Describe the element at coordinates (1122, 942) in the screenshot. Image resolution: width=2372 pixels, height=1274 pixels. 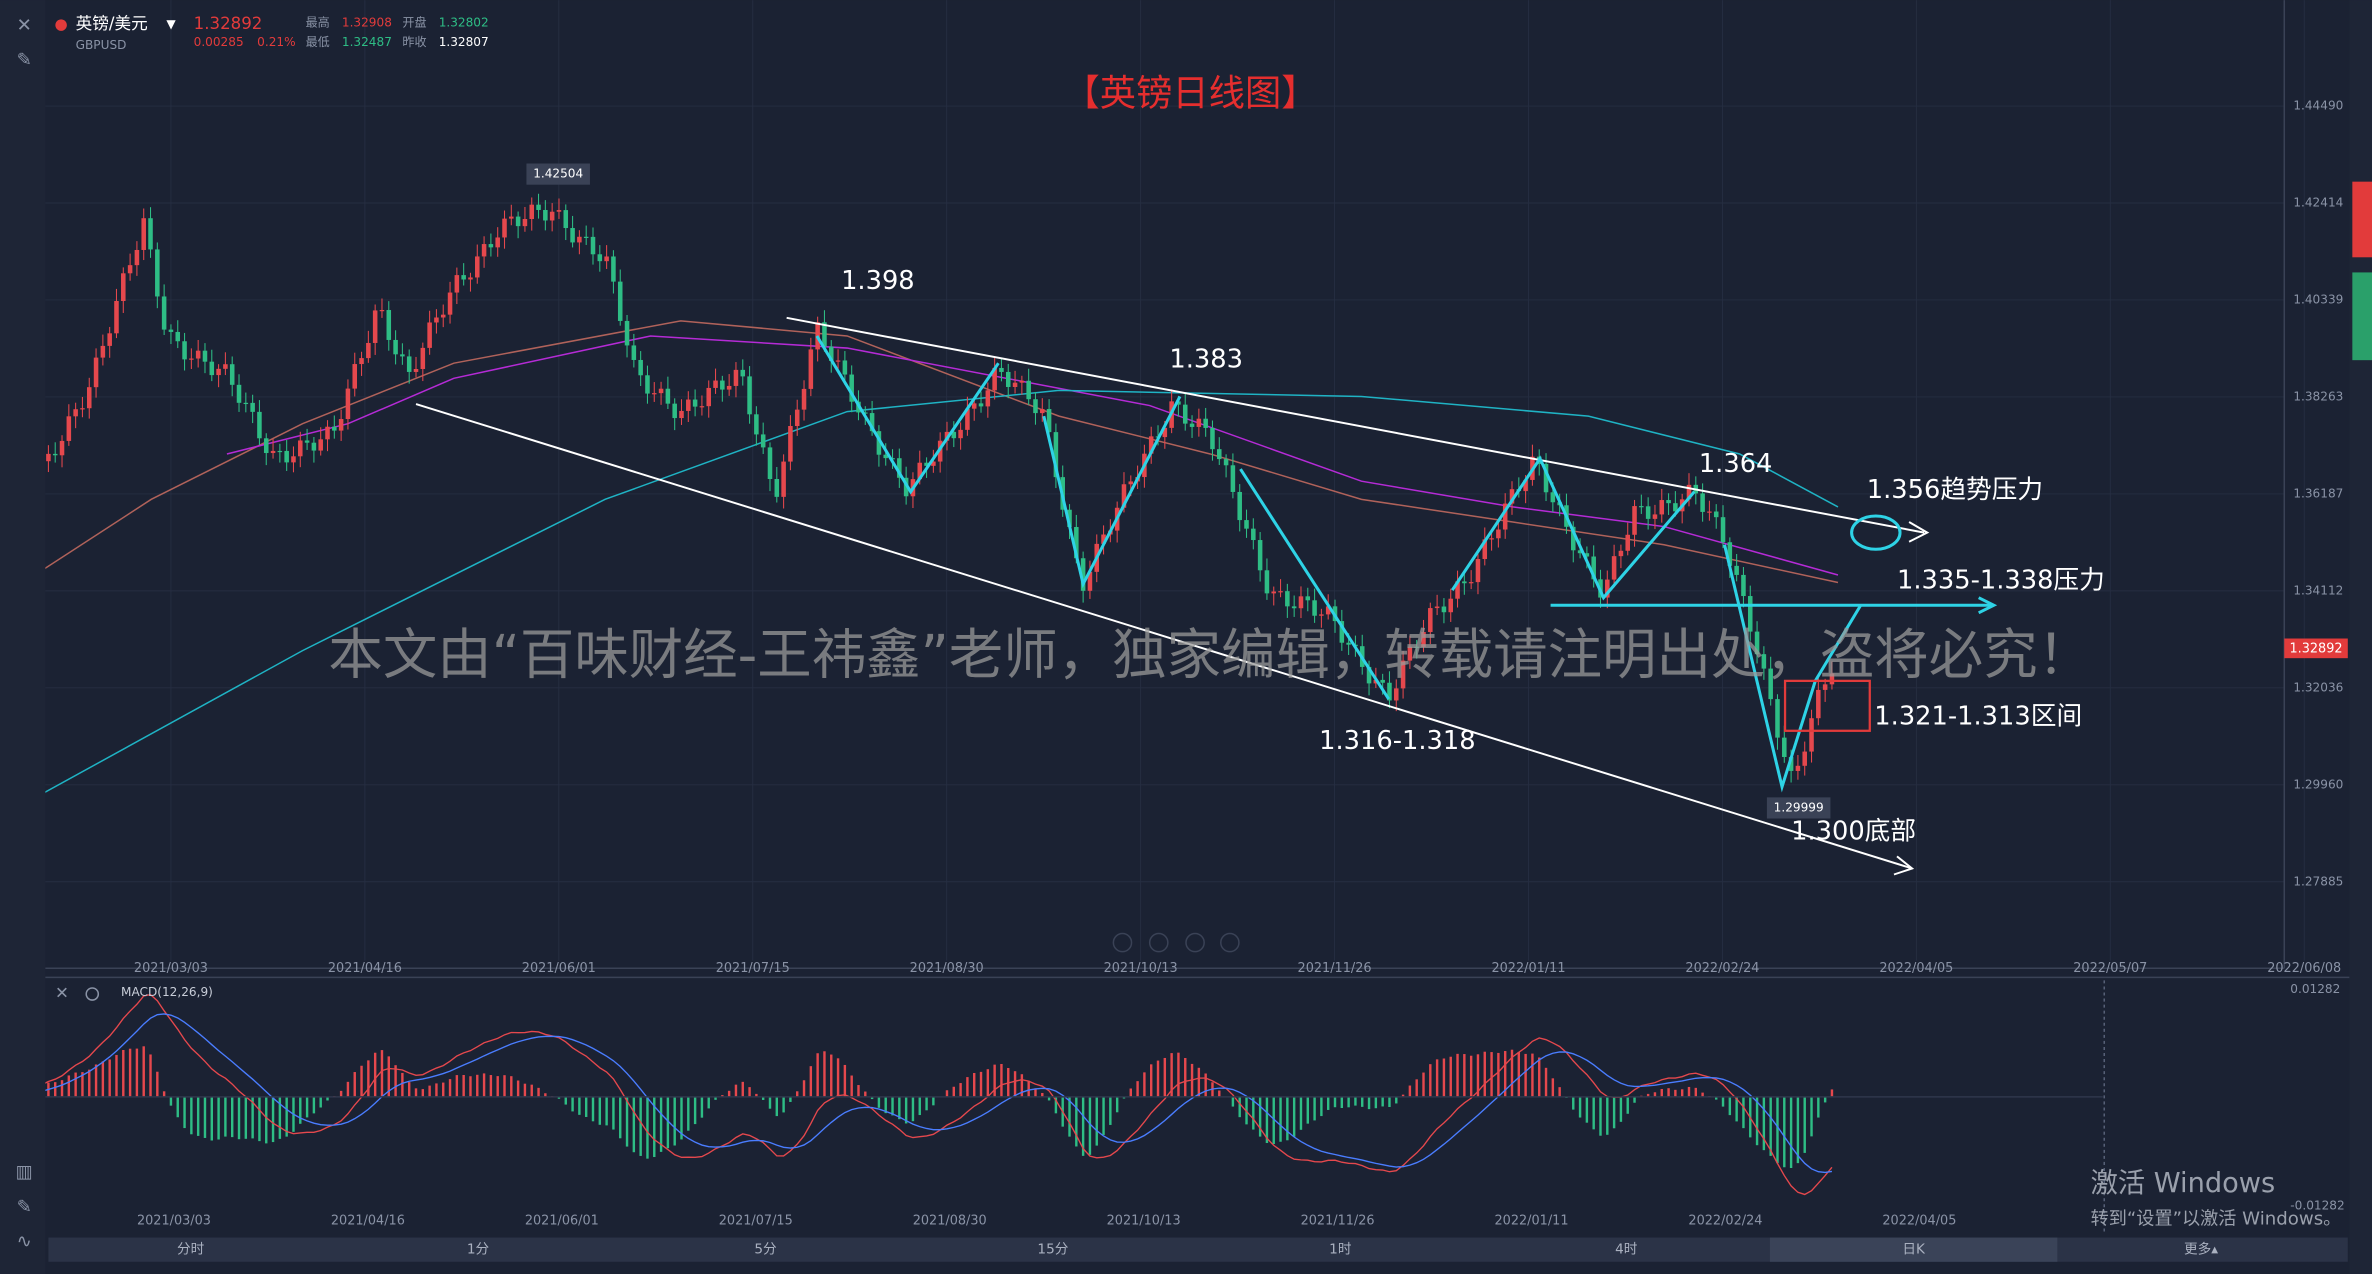
I see `zoom-out` at that location.